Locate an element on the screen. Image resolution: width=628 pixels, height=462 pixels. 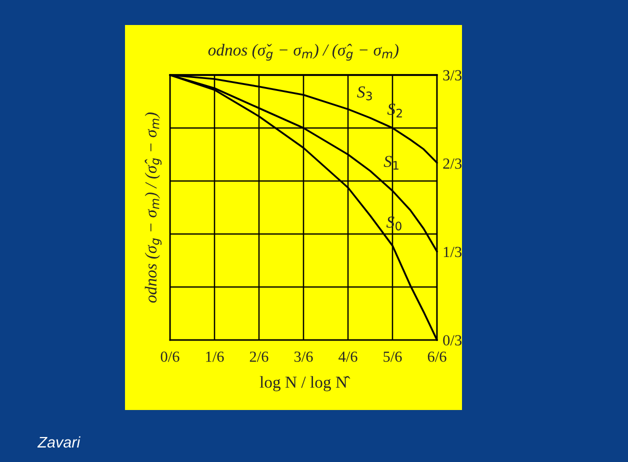
y-tick-label: 1/3 is located at coordinates (453, 252).